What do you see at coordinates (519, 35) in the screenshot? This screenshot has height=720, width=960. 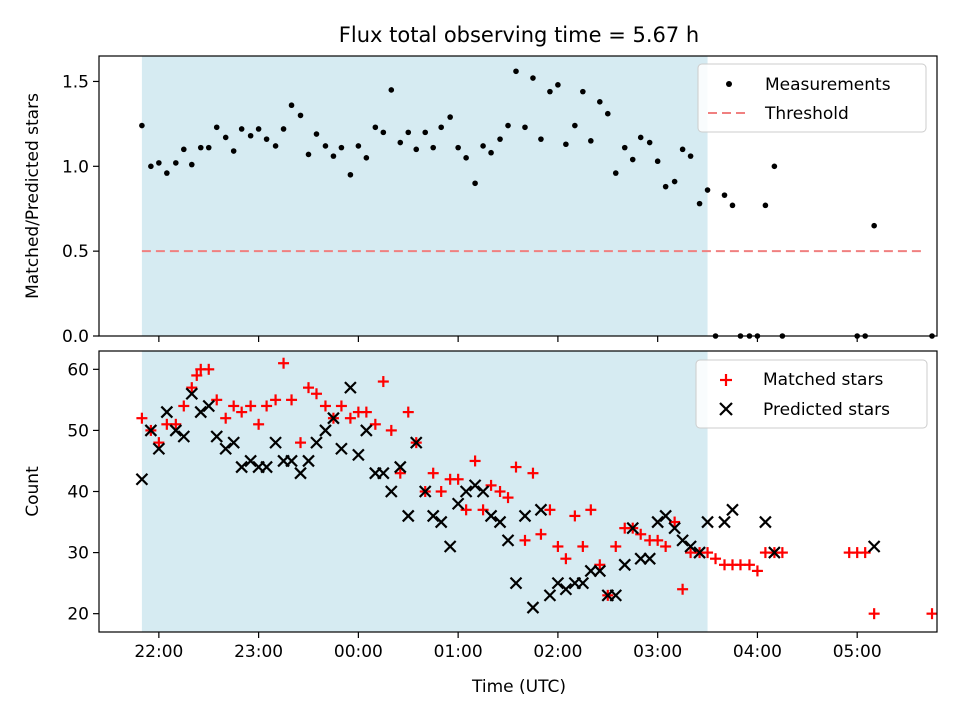 I see `chart-title: Flux total observing time = 5.67 h` at bounding box center [519, 35].